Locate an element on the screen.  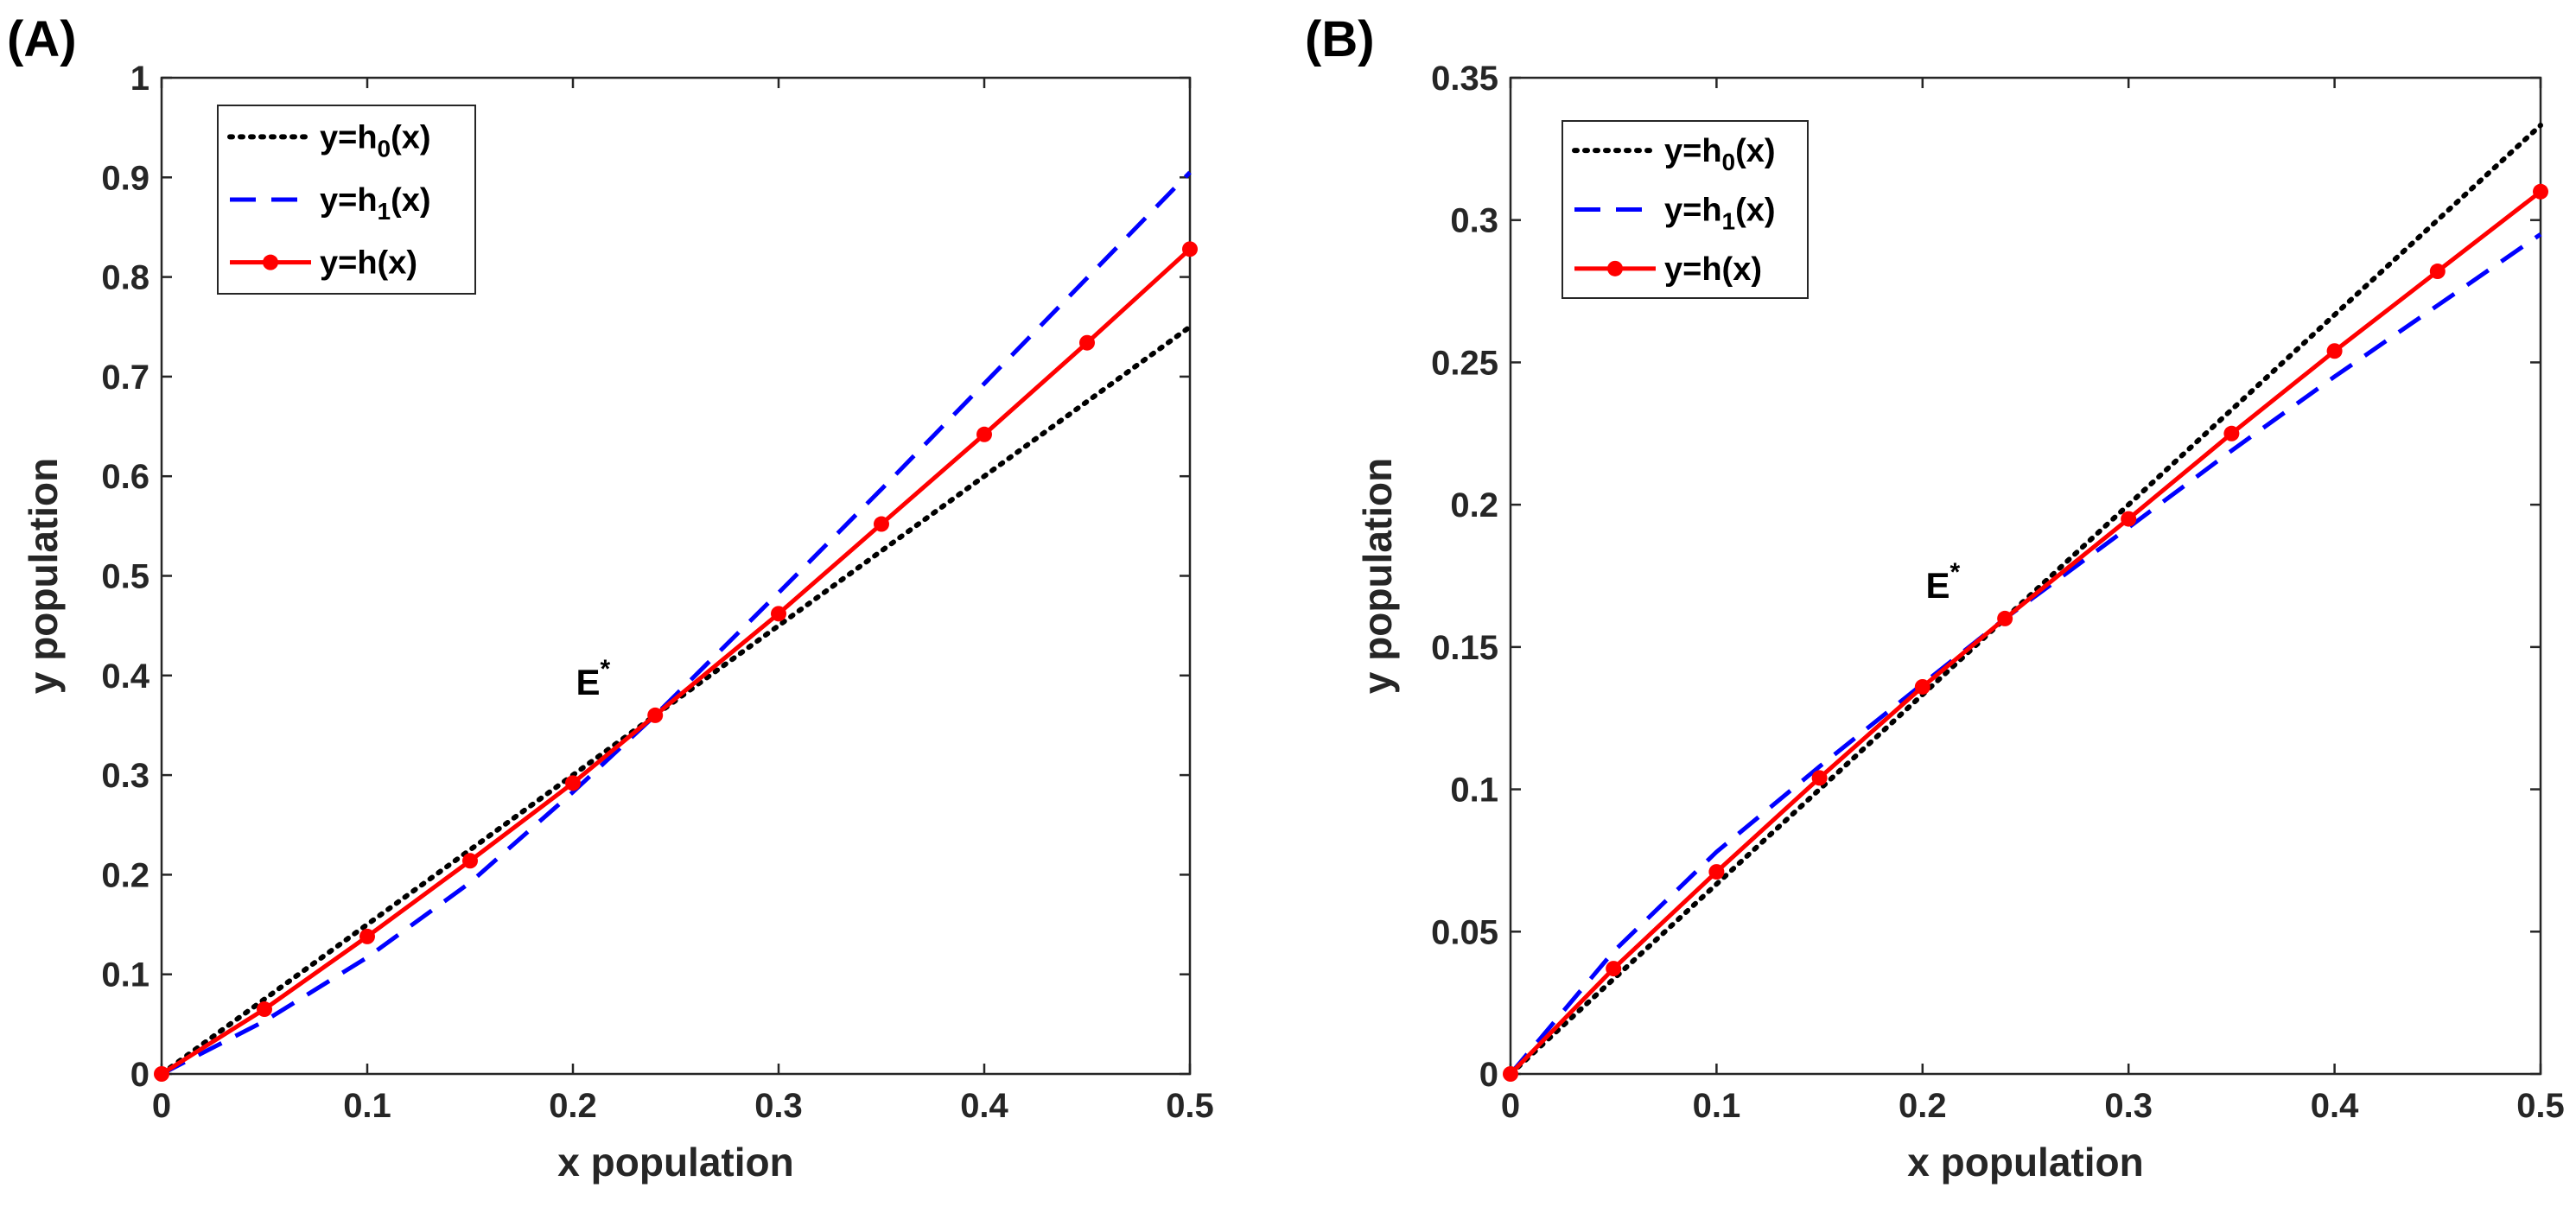
y-tick-label: 0.6 is located at coordinates (125, 477).